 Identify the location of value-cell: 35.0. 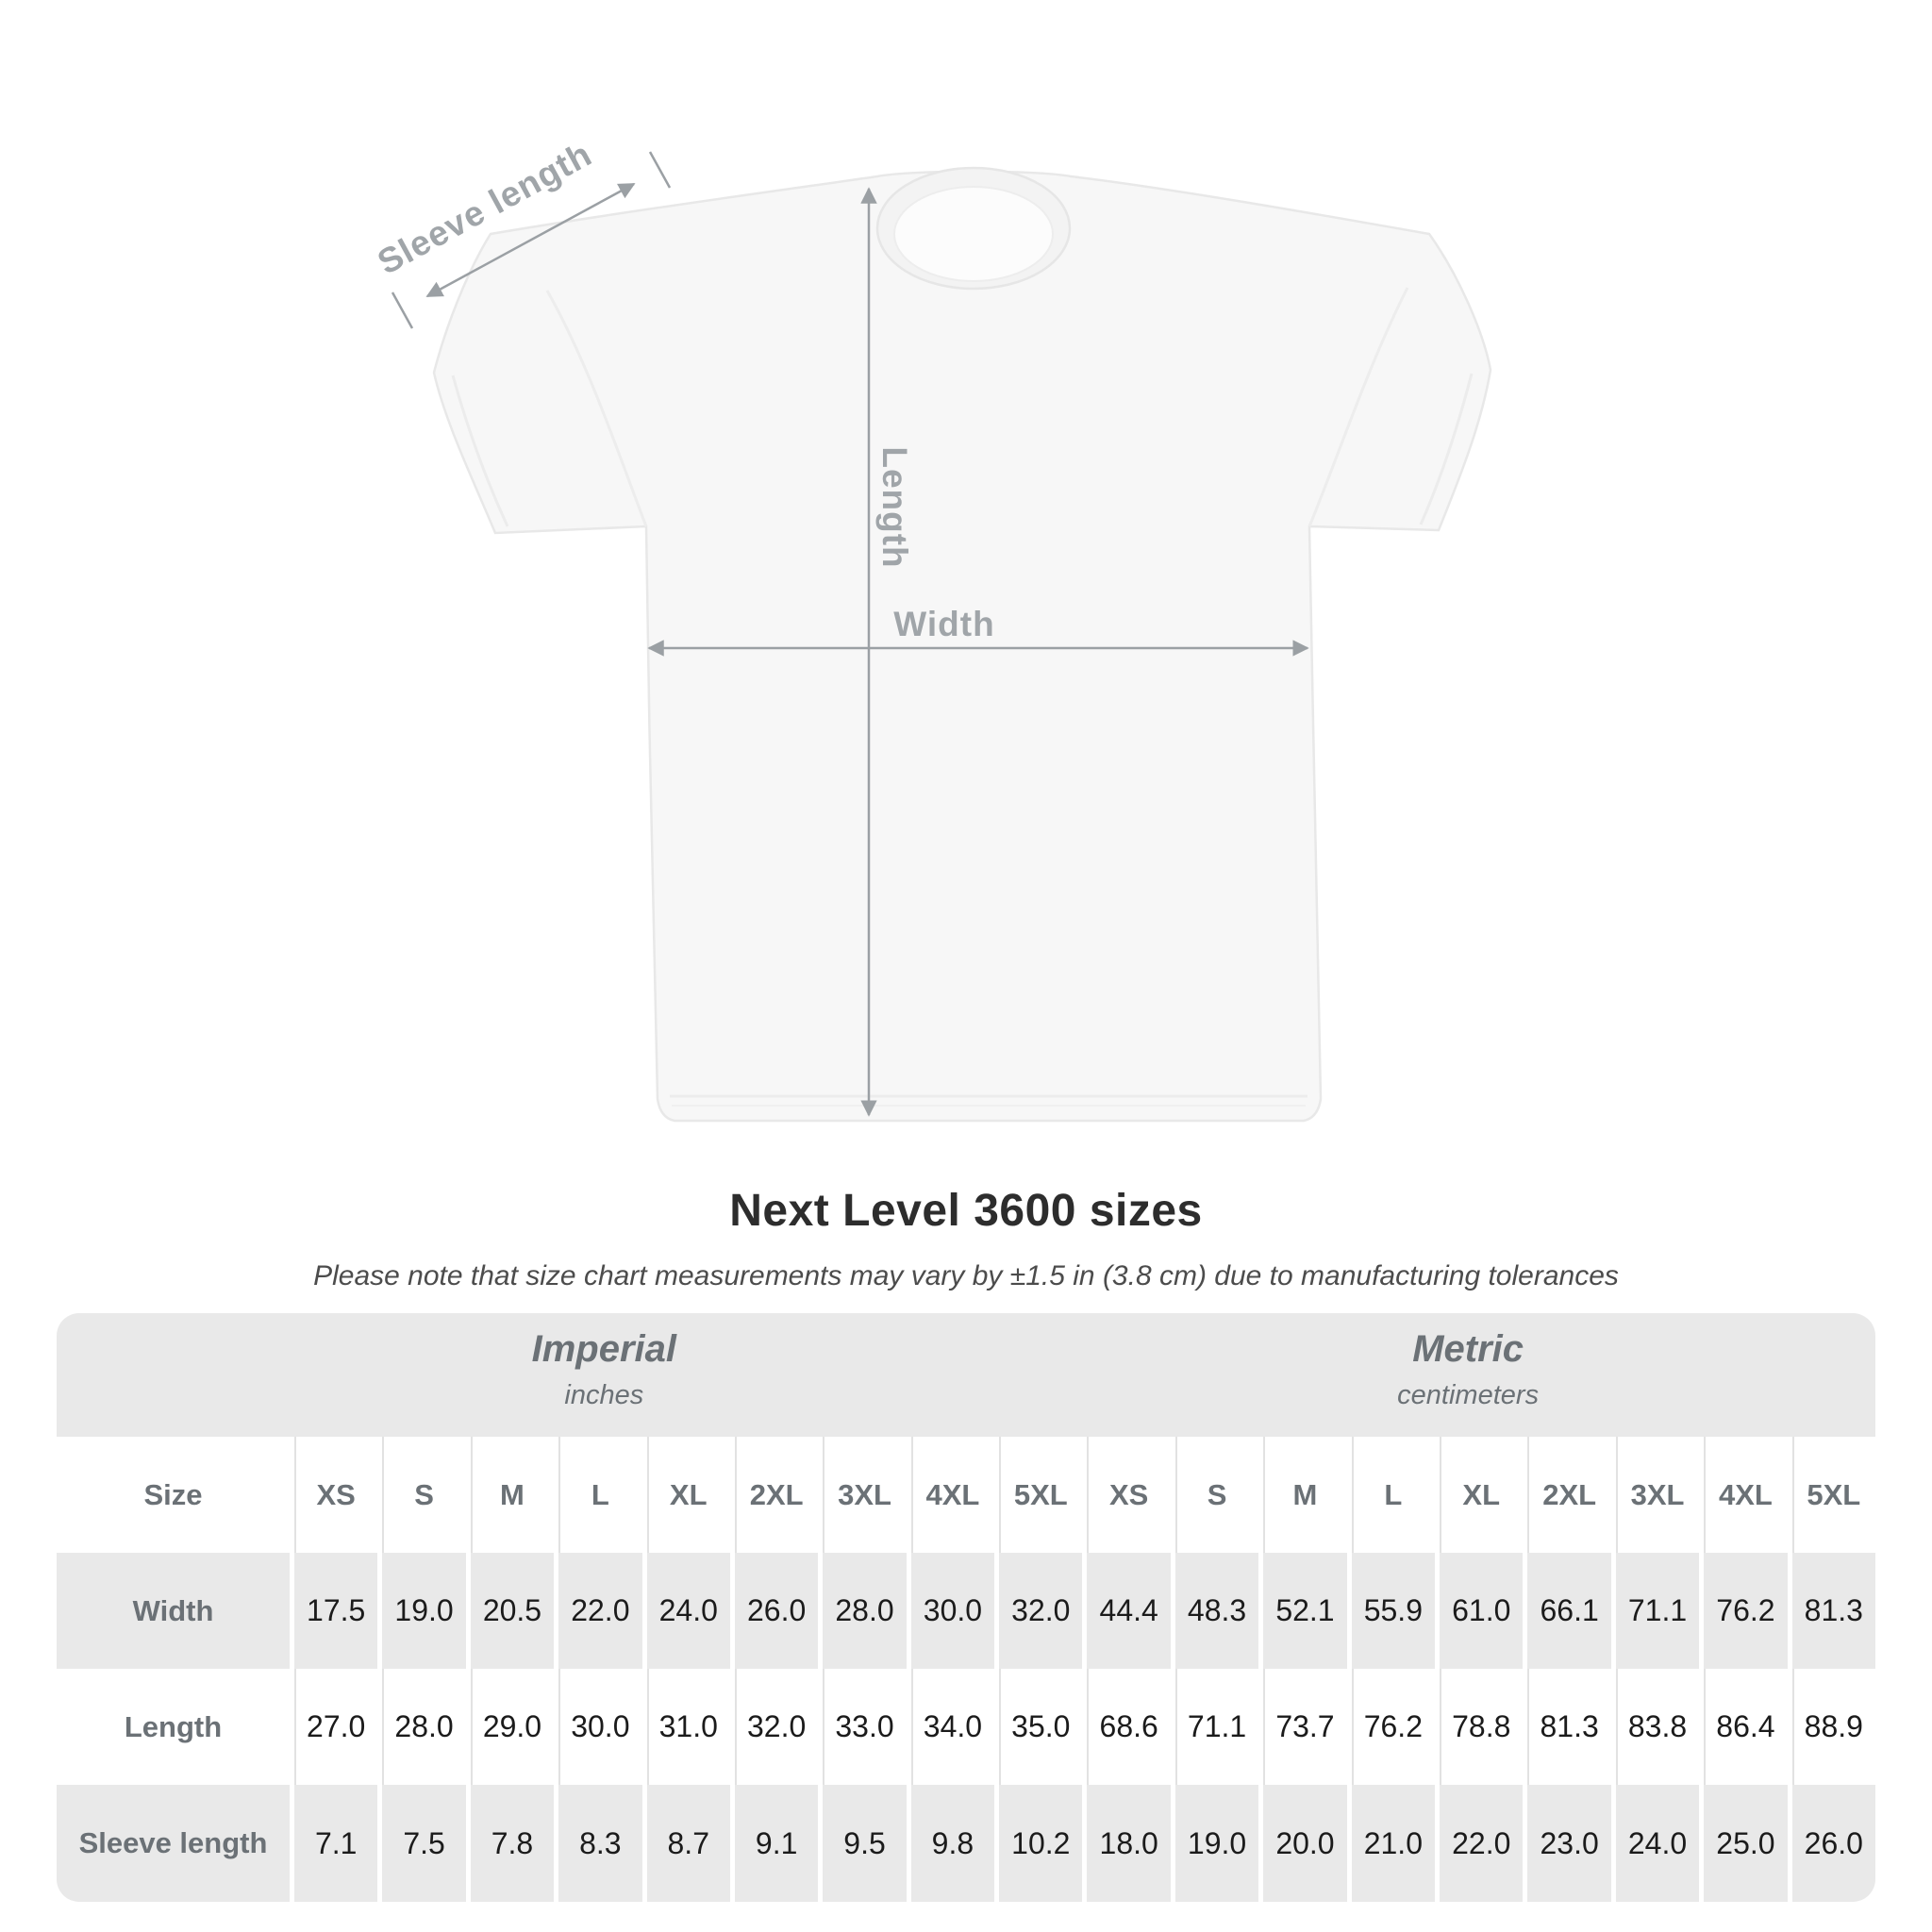
(1041, 1727).